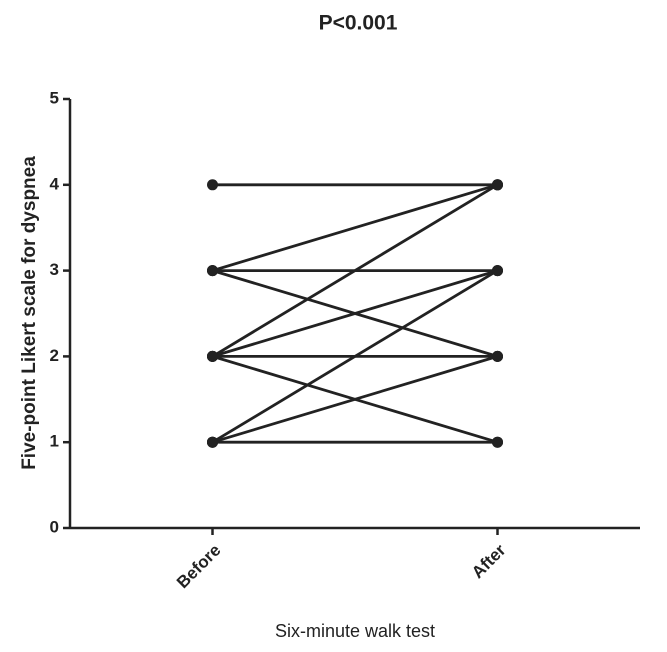  What do you see at coordinates (54, 269) in the screenshot?
I see `y-tick-label: 3` at bounding box center [54, 269].